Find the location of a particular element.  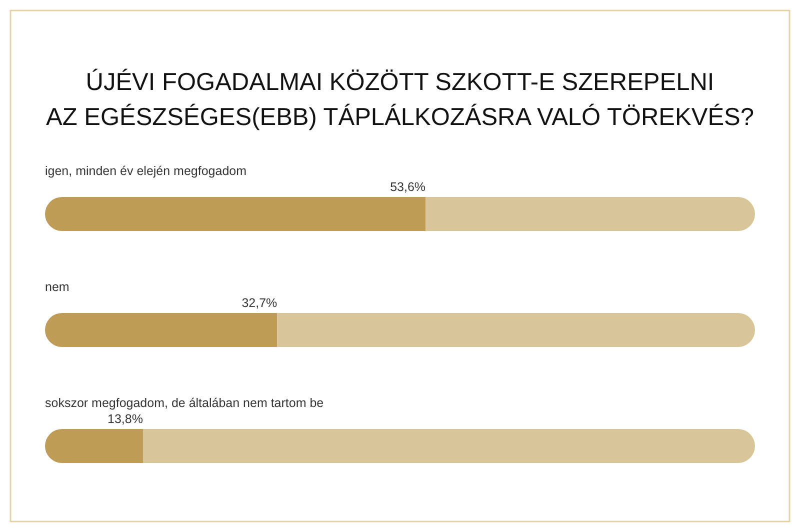

y-tick-label: igen, minden év elején megfogadom is located at coordinates (146, 171).